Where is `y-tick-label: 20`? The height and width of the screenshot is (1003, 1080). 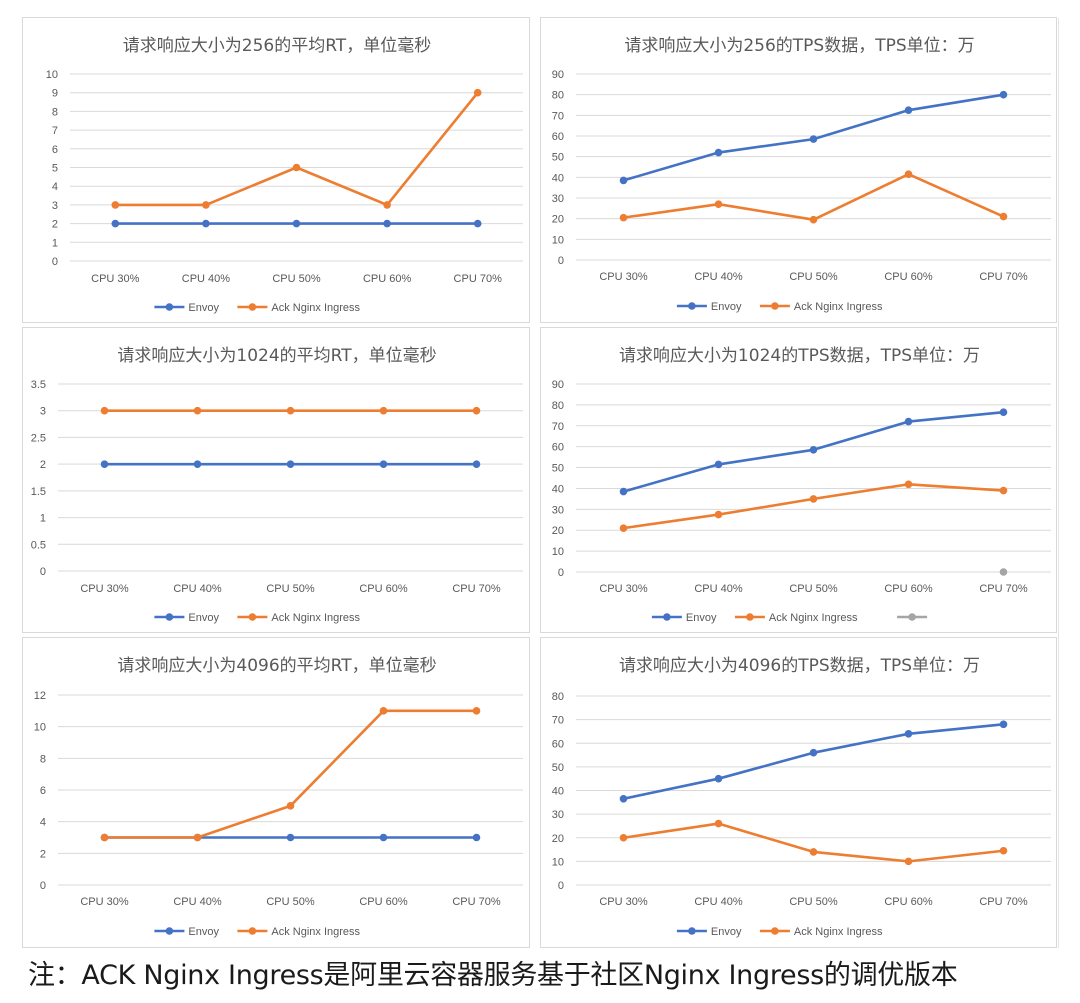 y-tick-label: 20 is located at coordinates (558, 839).